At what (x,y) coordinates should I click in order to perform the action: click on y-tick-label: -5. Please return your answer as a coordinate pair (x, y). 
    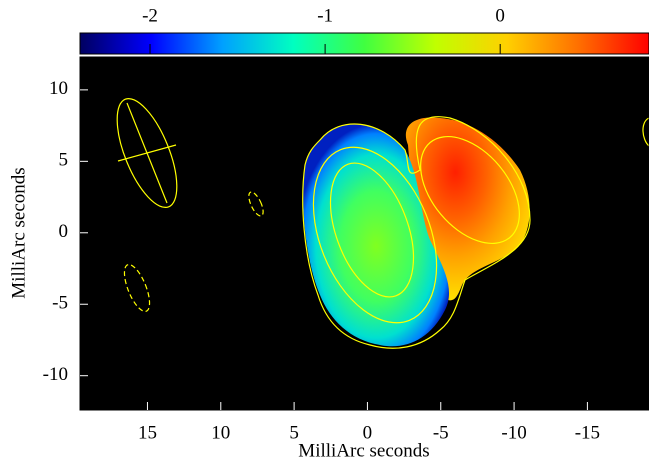
    Looking at the image, I should click on (60, 303).